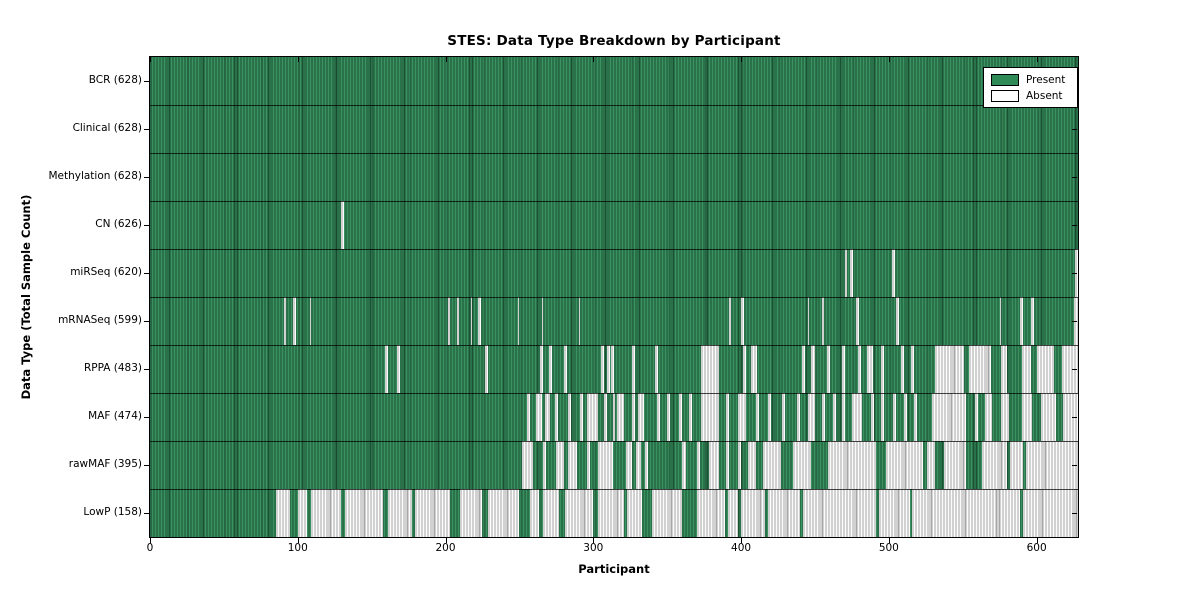 The width and height of the screenshot is (1200, 600). Describe the element at coordinates (115, 416) in the screenshot. I see `y-tick-label: MAF (474)` at that location.